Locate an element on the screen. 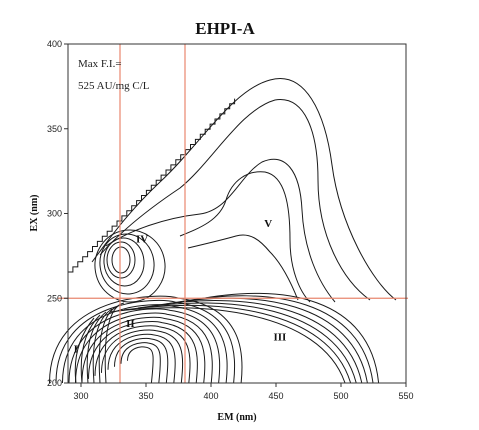  x-tick-label: 350 is located at coordinates (145, 396).